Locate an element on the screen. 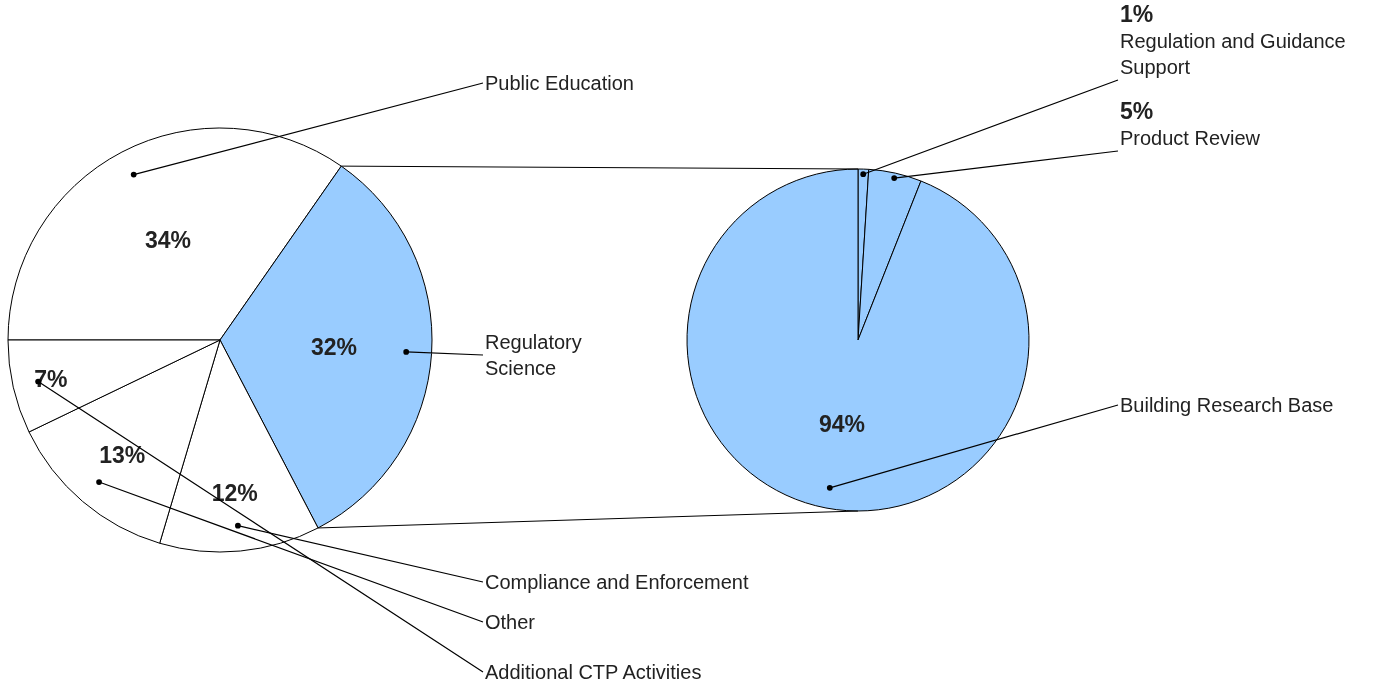  slice-label: Regulation and Guidance Support is located at coordinates (1233, 54).